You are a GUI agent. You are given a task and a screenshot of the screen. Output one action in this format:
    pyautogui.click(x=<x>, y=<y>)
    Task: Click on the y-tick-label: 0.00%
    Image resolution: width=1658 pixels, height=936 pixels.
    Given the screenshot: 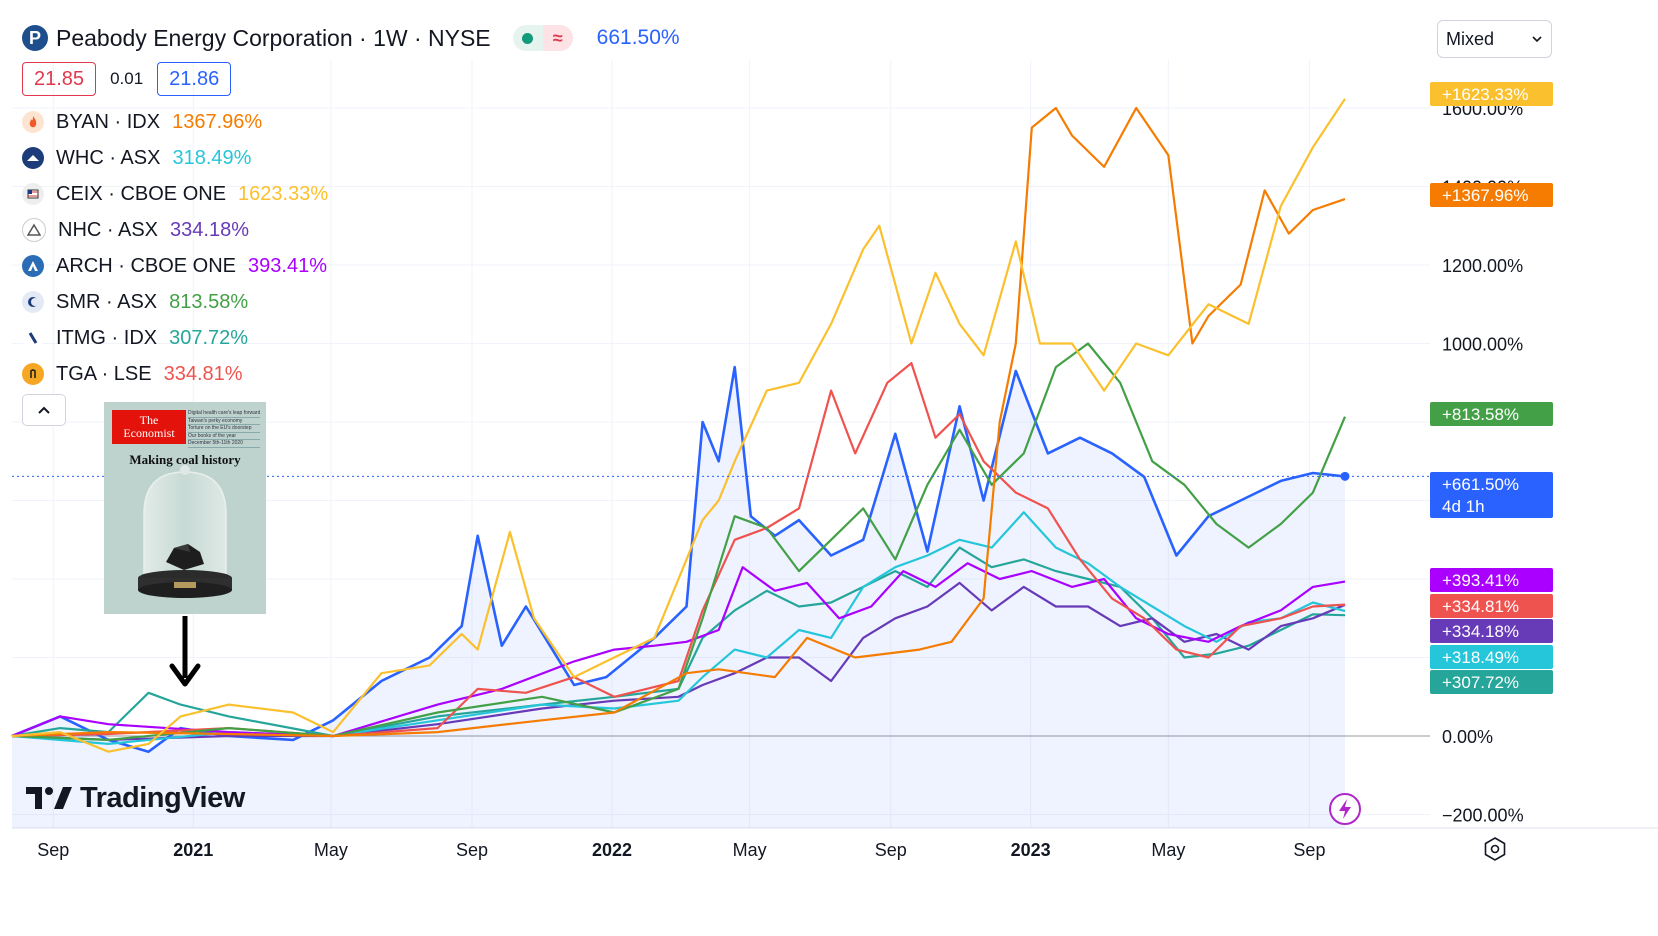 What is the action you would take?
    pyautogui.click(x=1467, y=737)
    